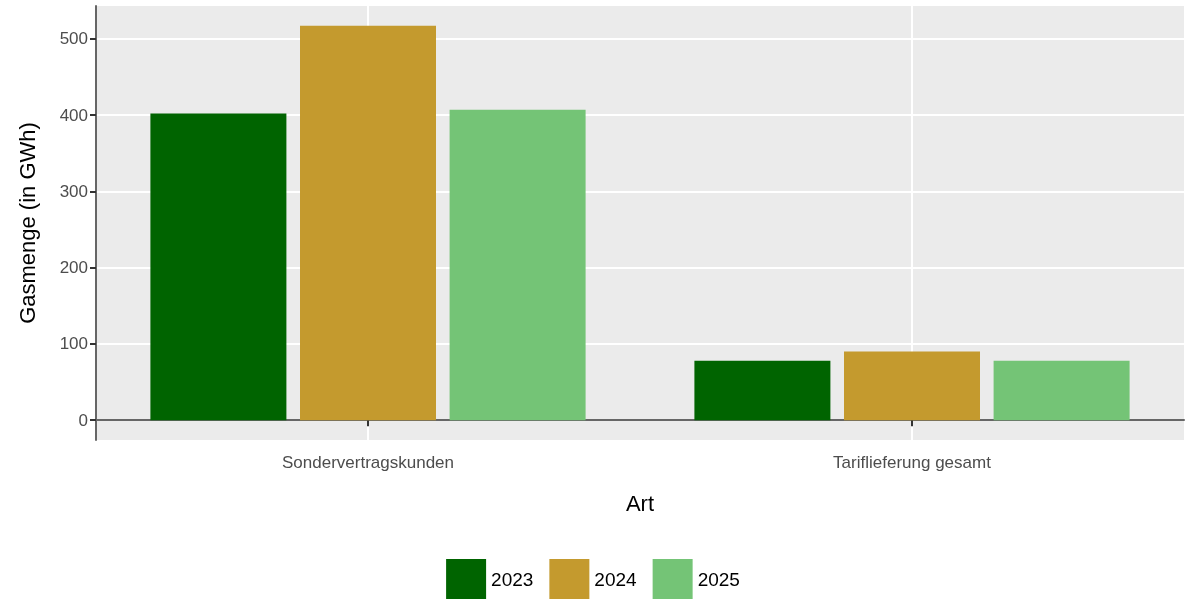 The image size is (1186, 604). I want to click on y-tick-label: 0, so click(83, 420).